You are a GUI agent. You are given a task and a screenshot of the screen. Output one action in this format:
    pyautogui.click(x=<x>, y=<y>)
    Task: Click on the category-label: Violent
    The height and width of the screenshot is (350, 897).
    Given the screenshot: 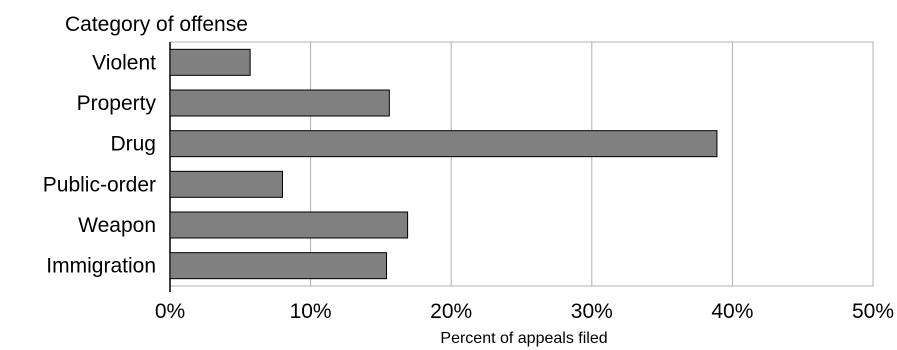 What is the action you would take?
    pyautogui.click(x=124, y=62)
    